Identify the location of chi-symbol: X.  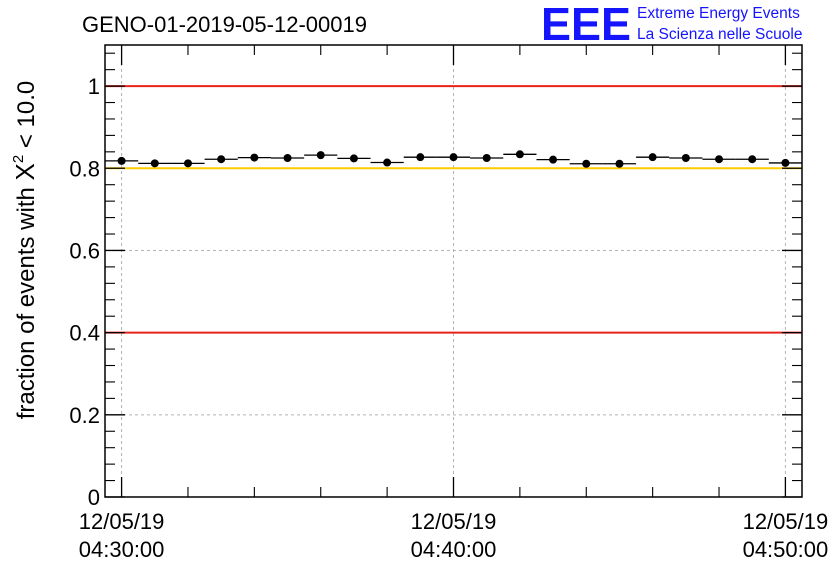
(25, 171).